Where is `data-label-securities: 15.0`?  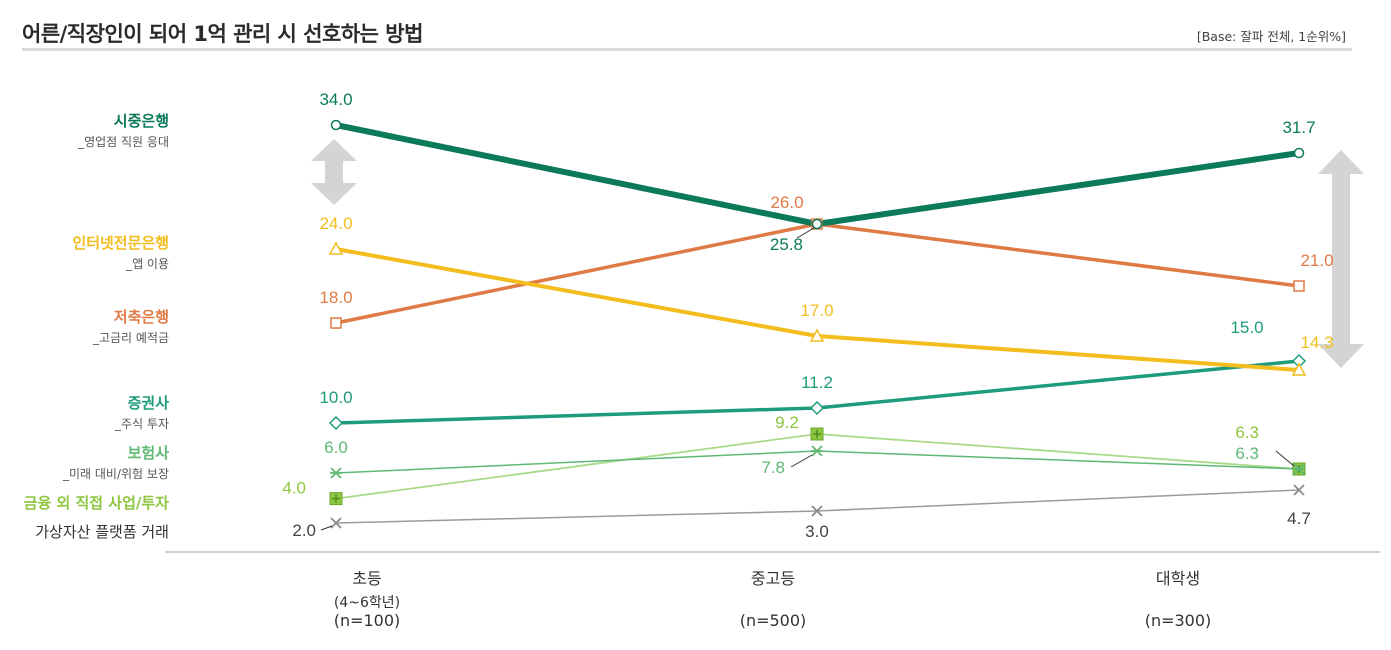 data-label-securities: 15.0 is located at coordinates (1246, 327).